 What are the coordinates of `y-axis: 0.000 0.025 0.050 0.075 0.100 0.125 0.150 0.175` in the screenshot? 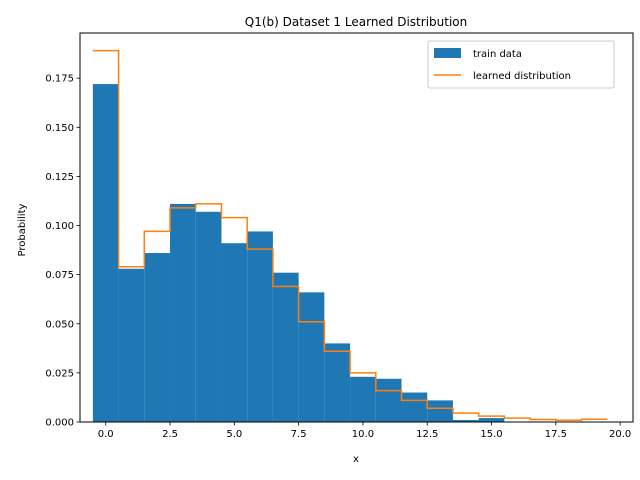 It's located at (62, 251).